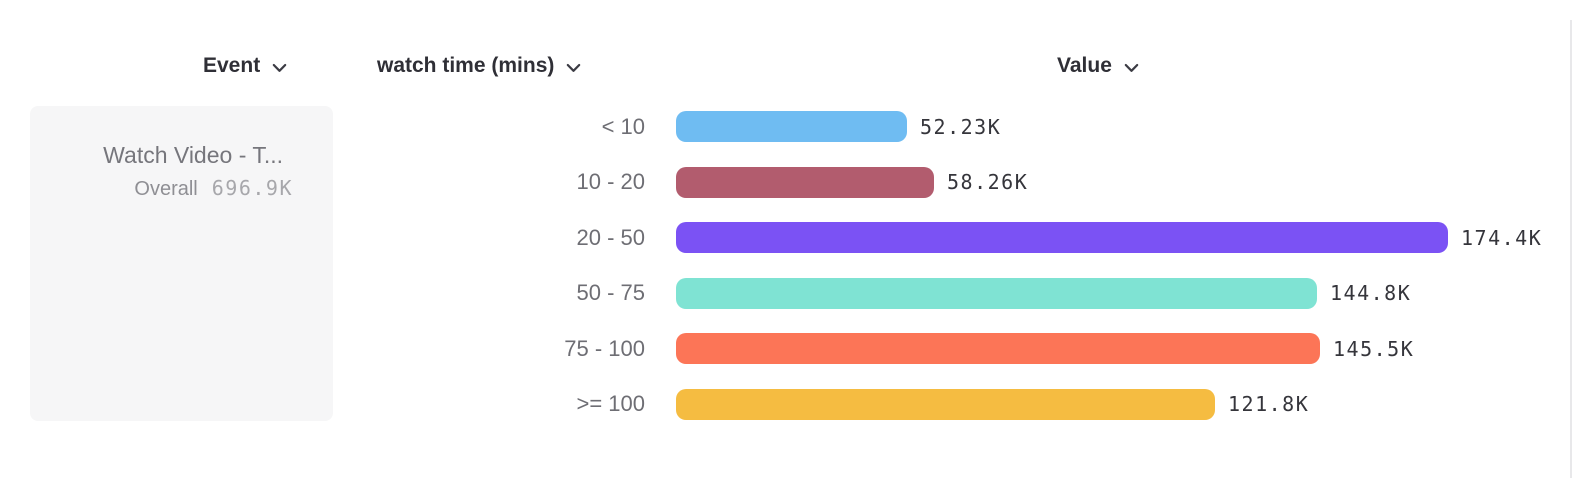 Image resolution: width=1584 pixels, height=478 pixels. Describe the element at coordinates (988, 182) in the screenshot. I see `value-label: 58.26K` at that location.